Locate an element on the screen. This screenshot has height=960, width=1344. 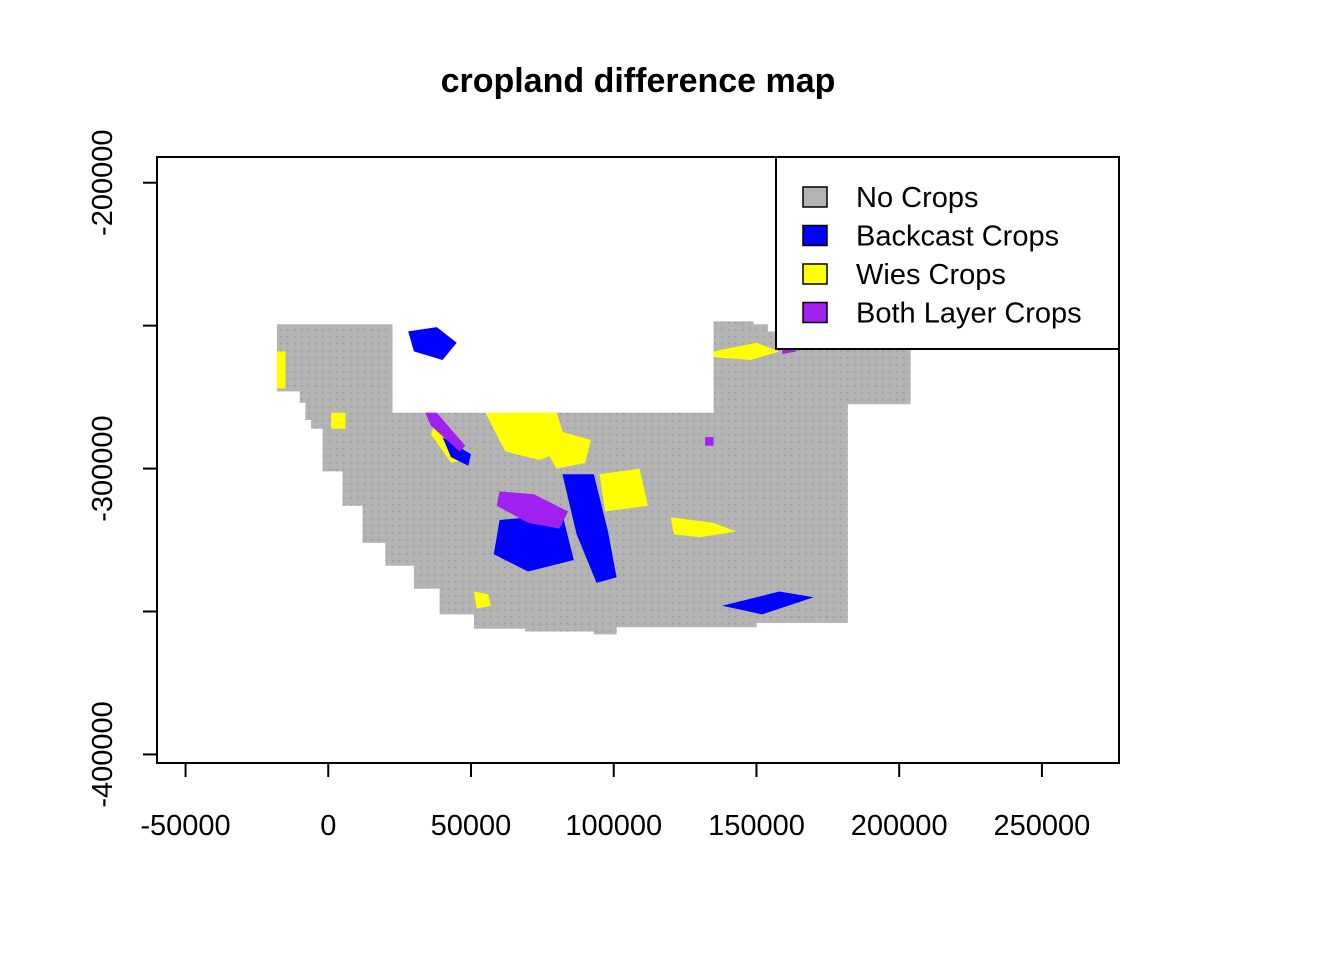
x-tick-label: 200000 is located at coordinates (899, 826).